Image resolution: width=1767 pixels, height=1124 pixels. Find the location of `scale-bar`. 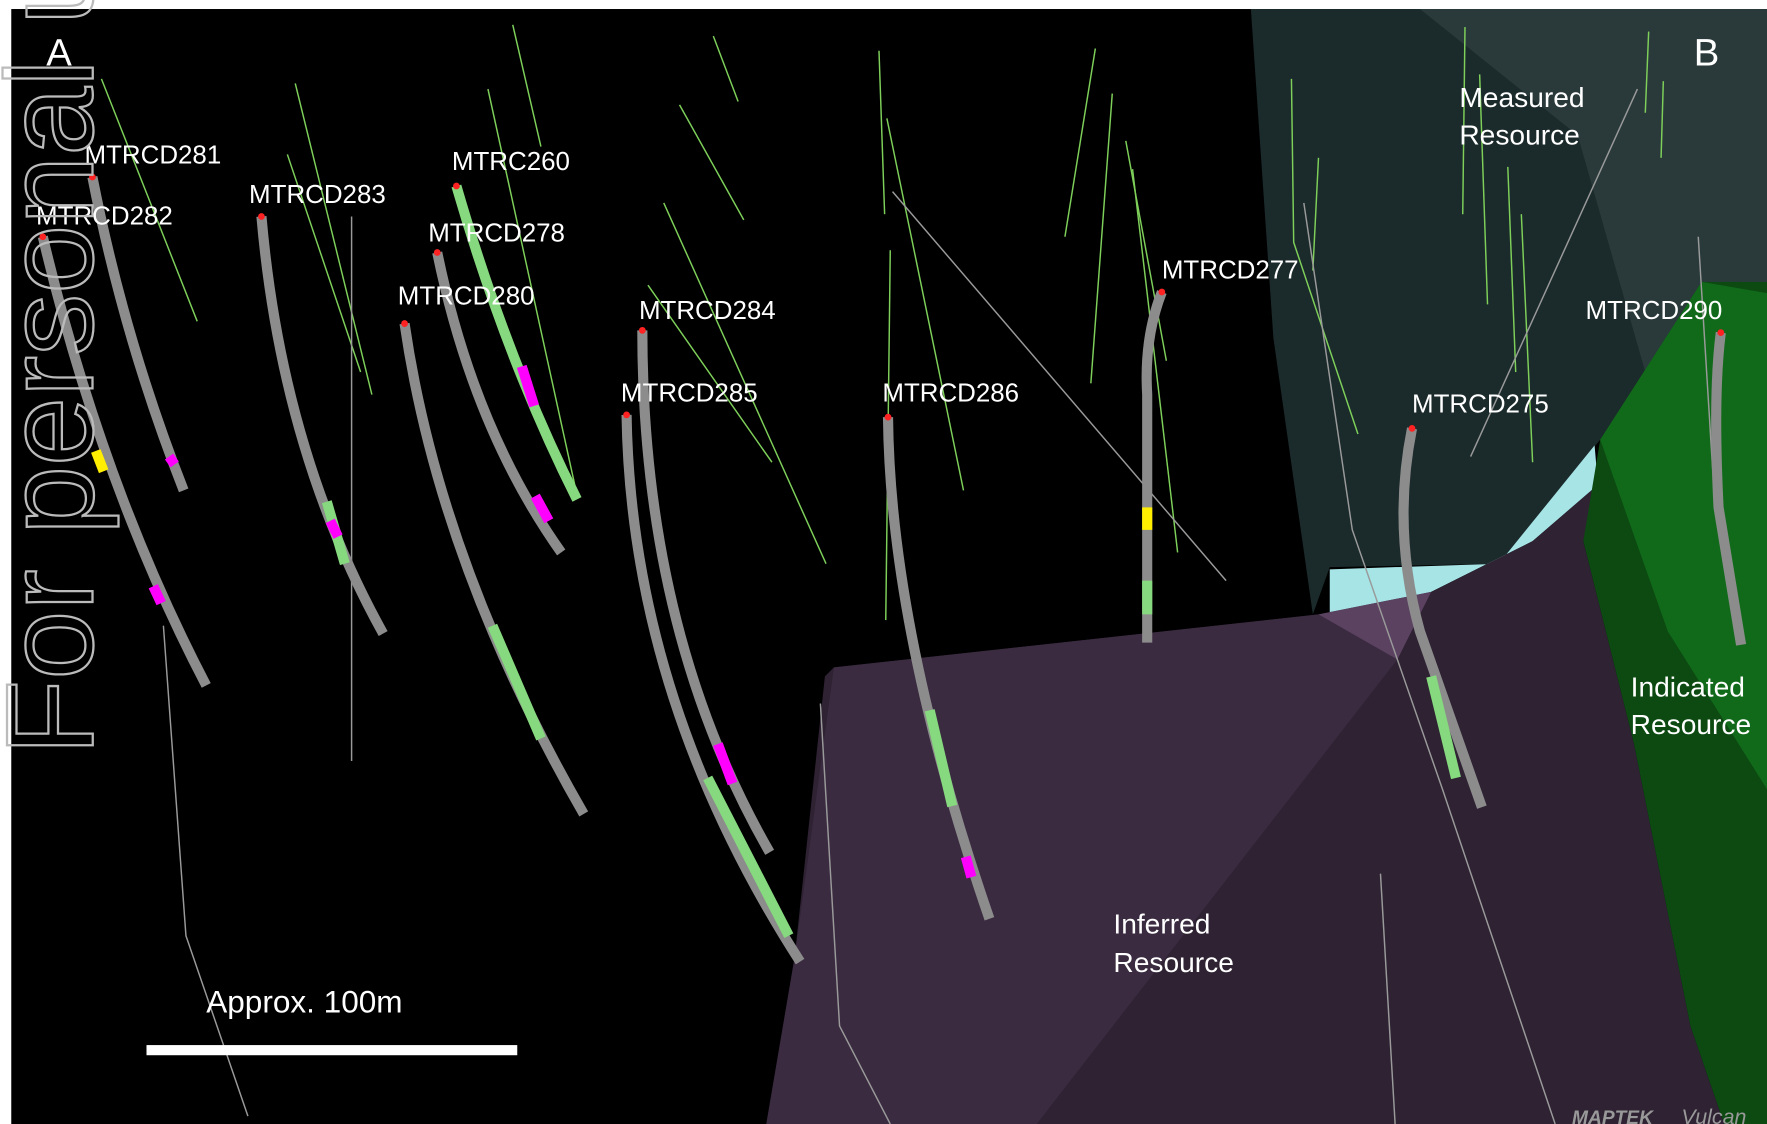

scale-bar is located at coordinates (332, 1050).